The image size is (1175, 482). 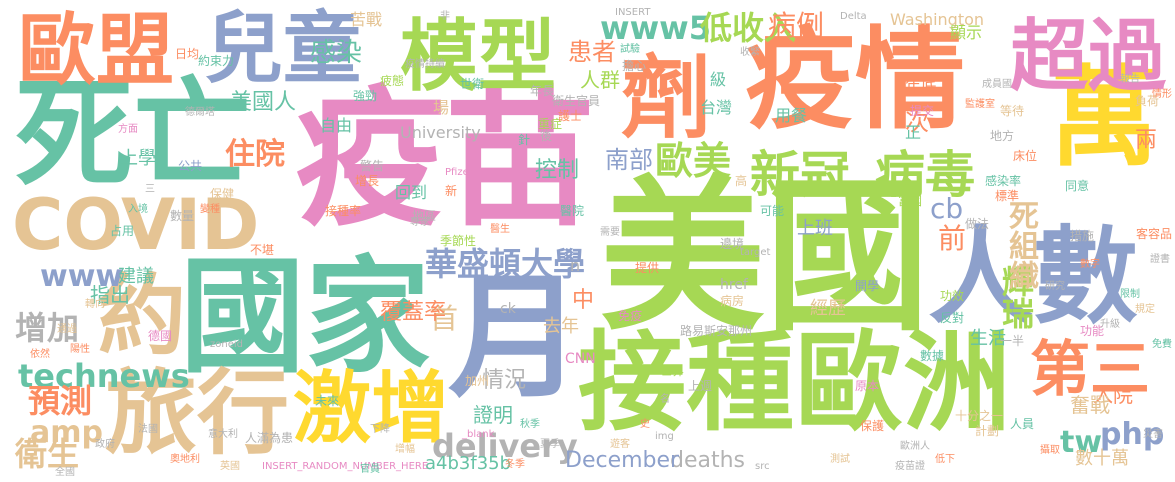 What do you see at coordinates (913, 132) in the screenshot?
I see `word-cloud-term: 正` at bounding box center [913, 132].